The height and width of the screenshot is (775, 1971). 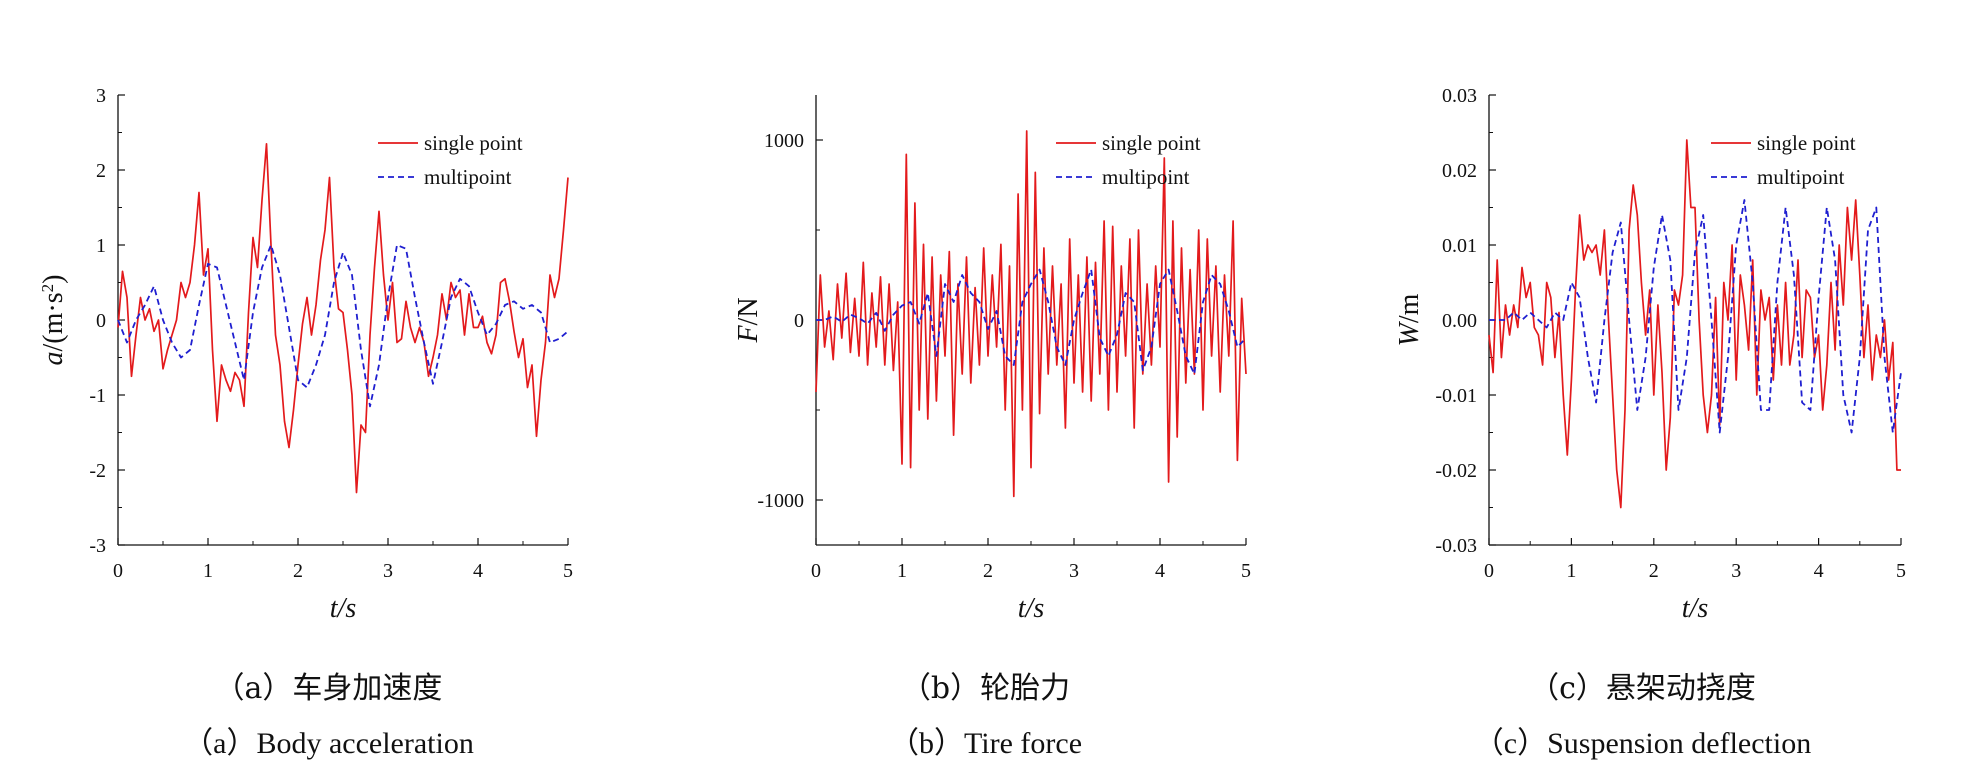 I want to click on y-axis-label-close: ), so click(x=53, y=279).